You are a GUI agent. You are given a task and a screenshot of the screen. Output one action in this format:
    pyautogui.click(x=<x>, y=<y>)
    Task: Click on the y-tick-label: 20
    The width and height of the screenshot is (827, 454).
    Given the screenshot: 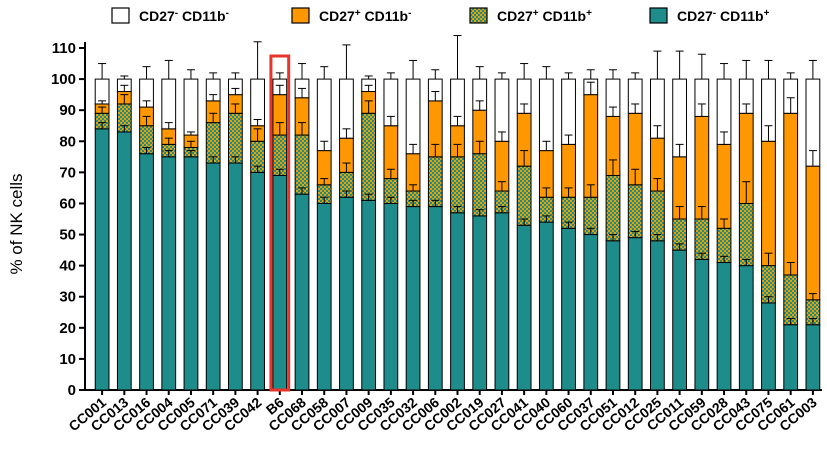 What is the action you would take?
    pyautogui.click(x=67, y=328)
    